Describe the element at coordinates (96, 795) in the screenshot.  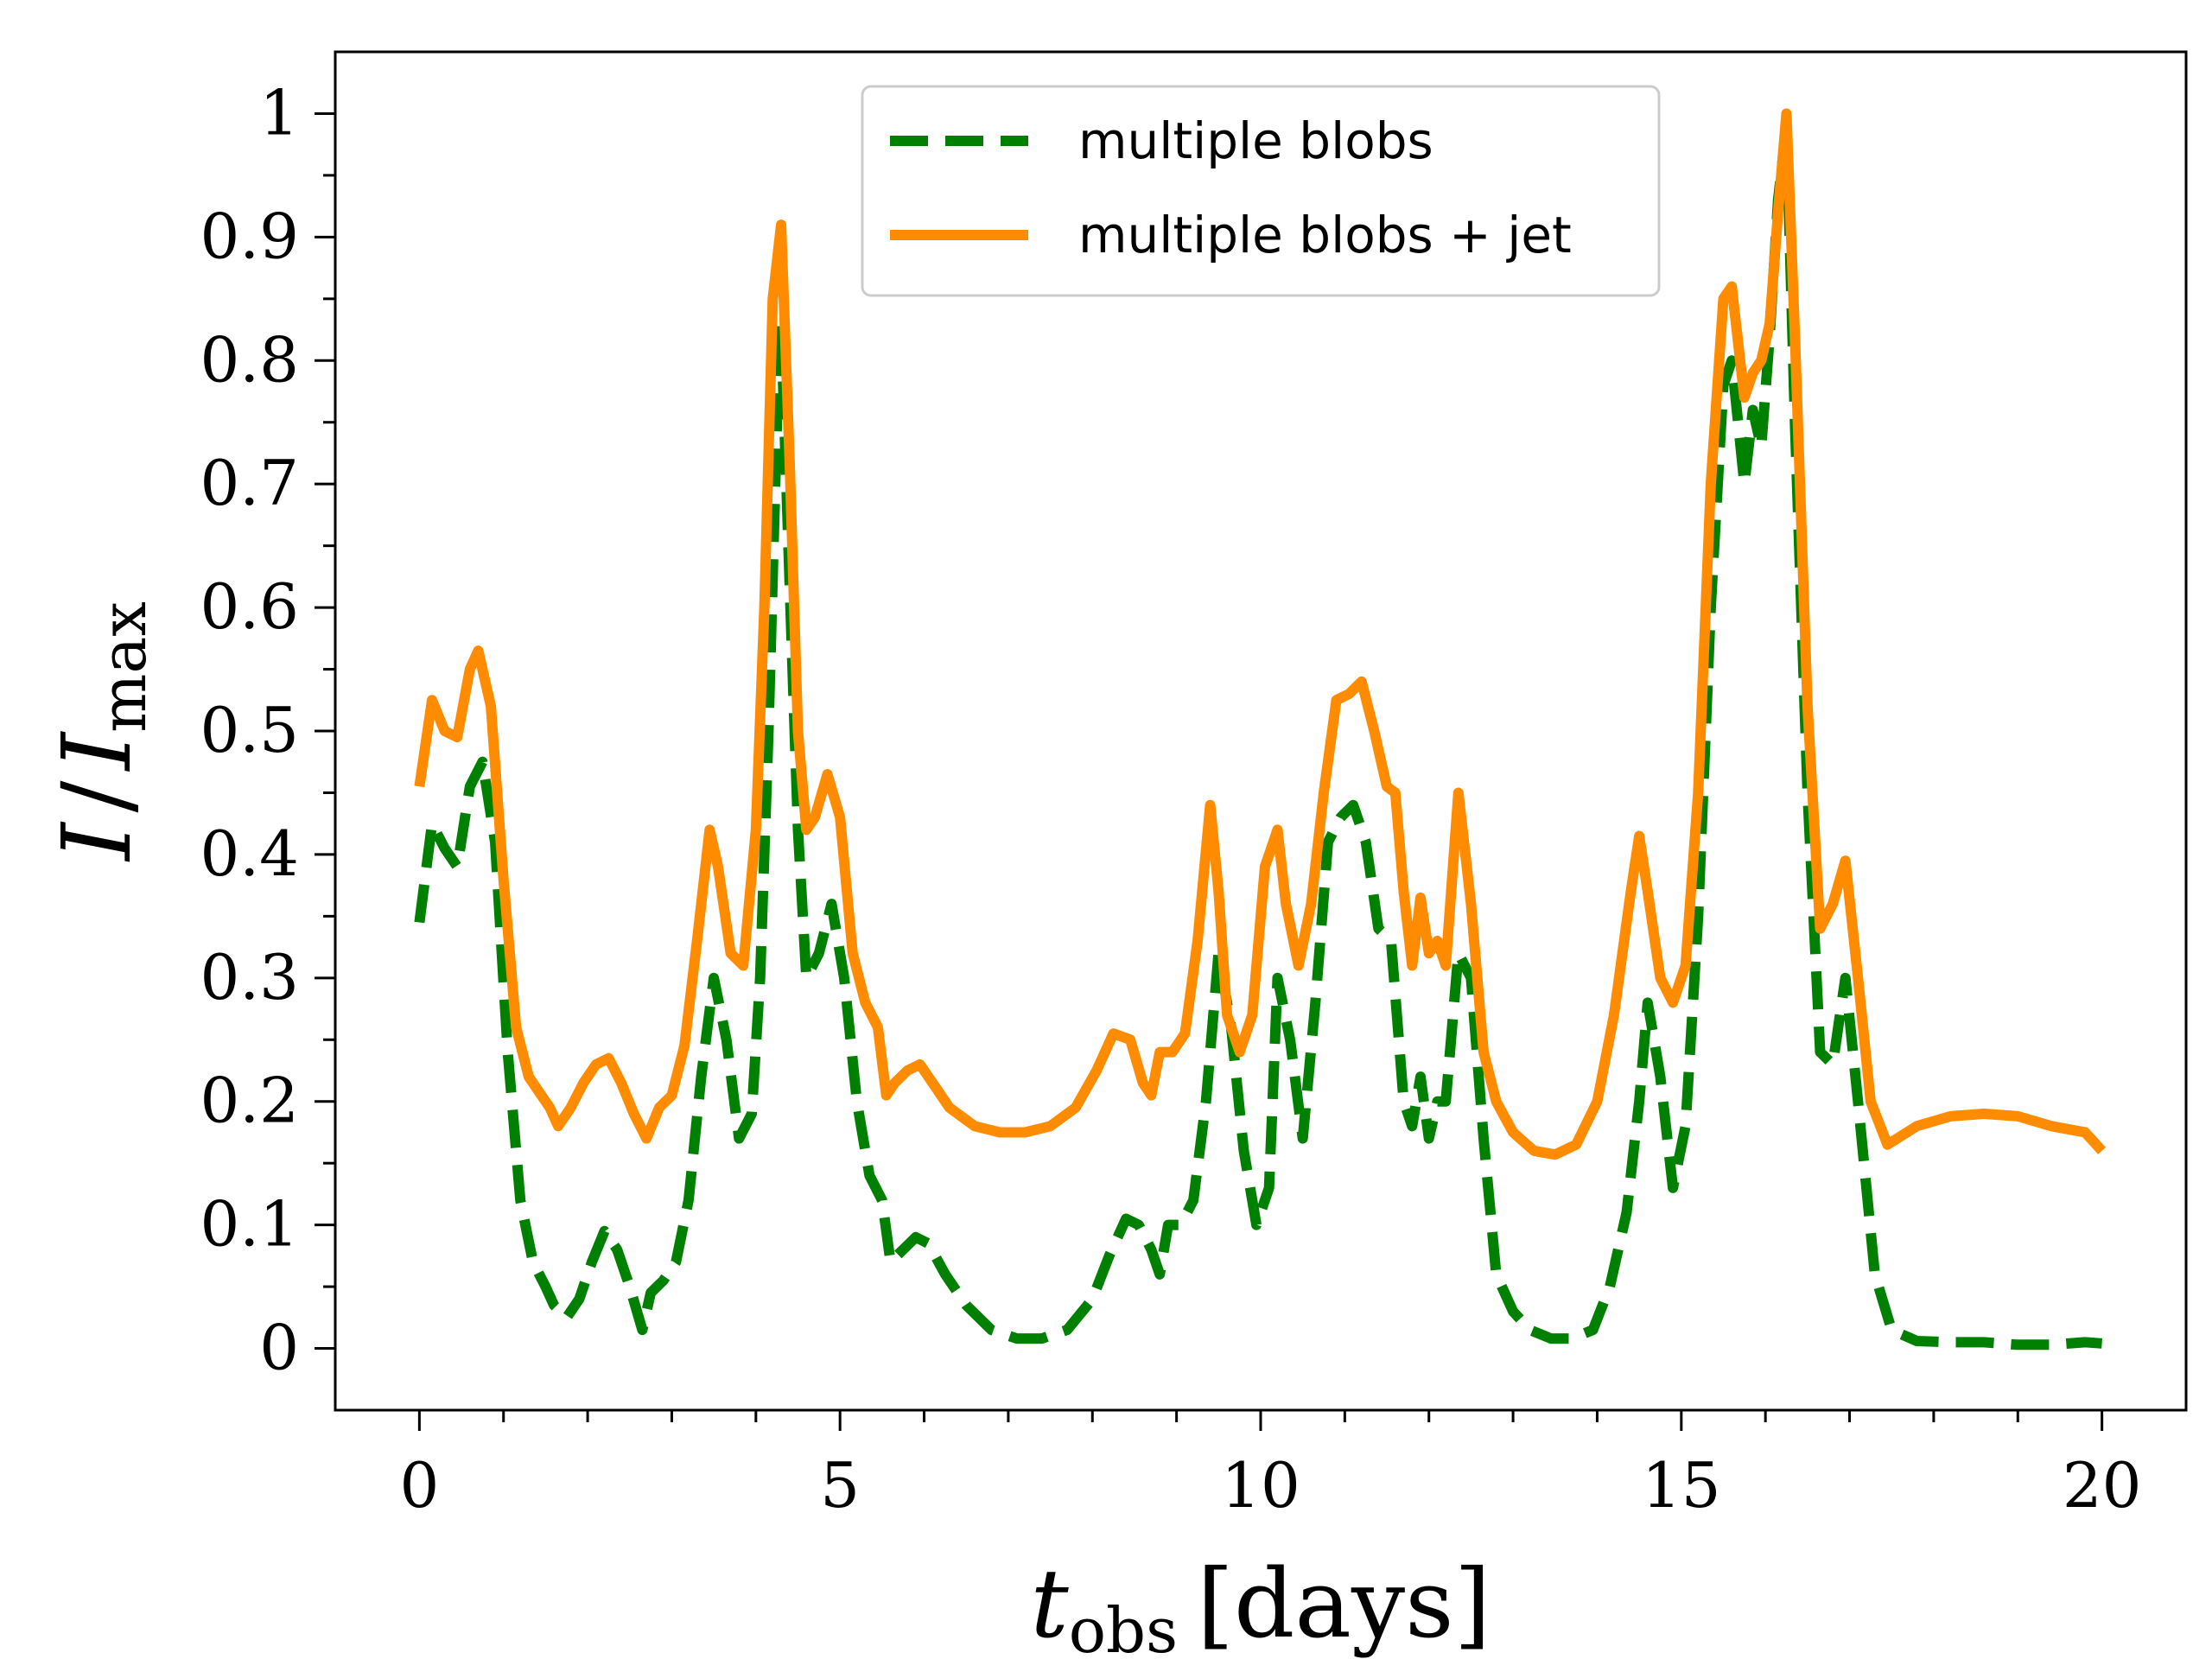
I see `y-axis-sep: /` at that location.